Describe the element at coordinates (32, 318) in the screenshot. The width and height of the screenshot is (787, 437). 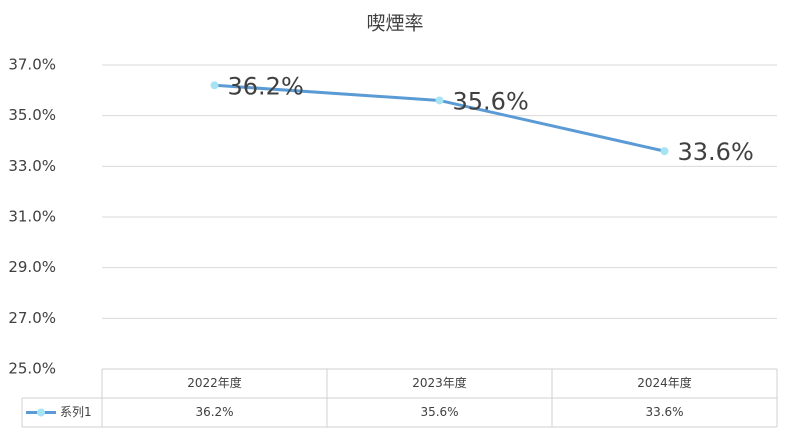
I see `y-tick-label: 27.0%` at that location.